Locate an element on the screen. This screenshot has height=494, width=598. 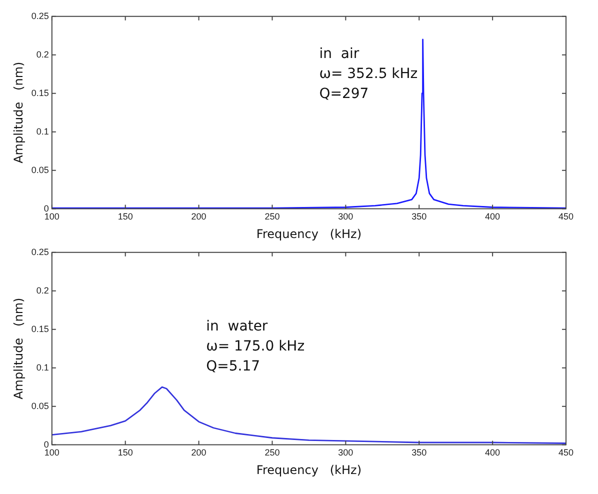
annotation: in air is located at coordinates (339, 54).